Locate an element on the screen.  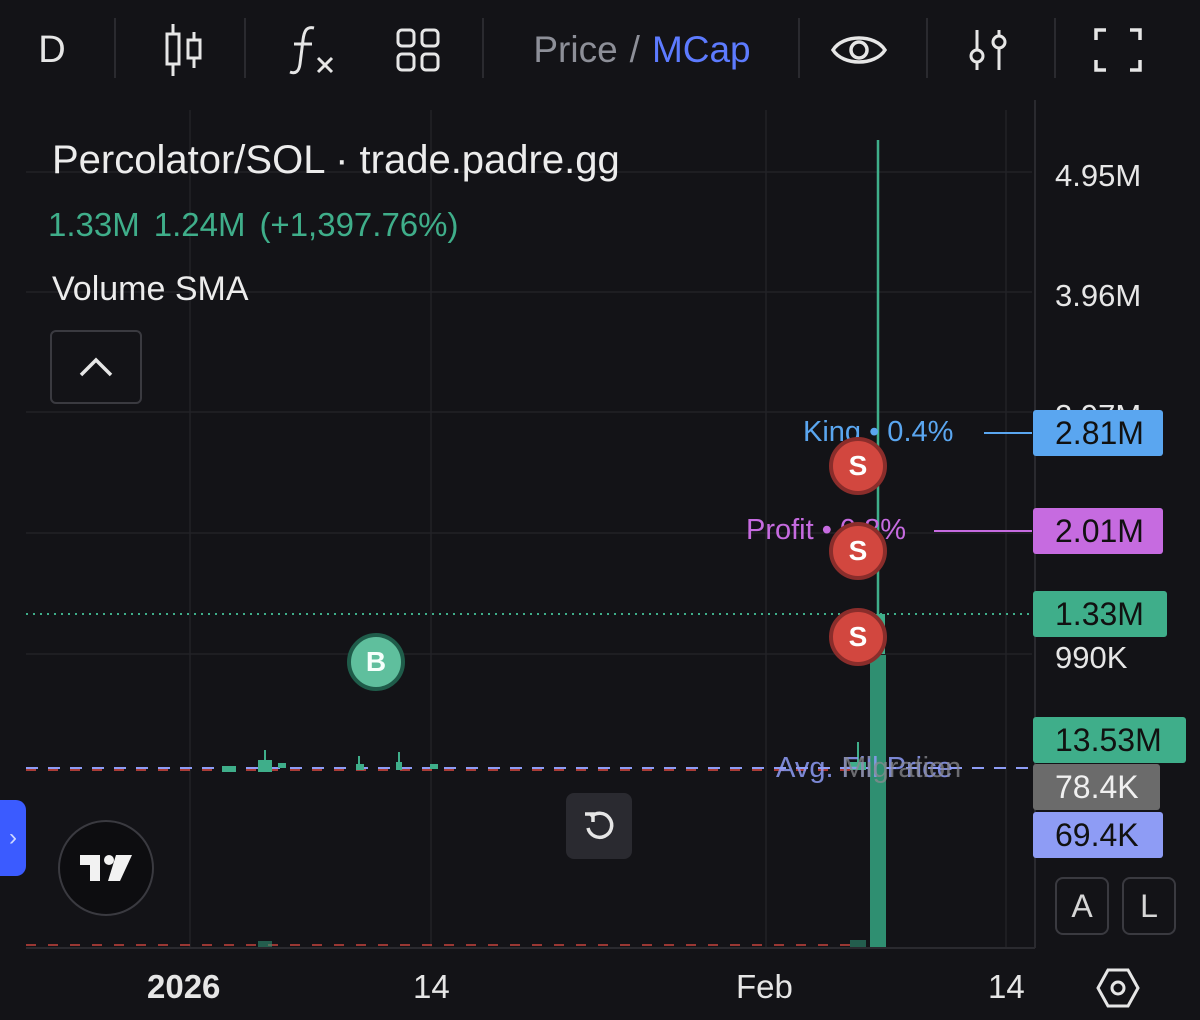
tradingview-logo is located at coordinates (106, 868).